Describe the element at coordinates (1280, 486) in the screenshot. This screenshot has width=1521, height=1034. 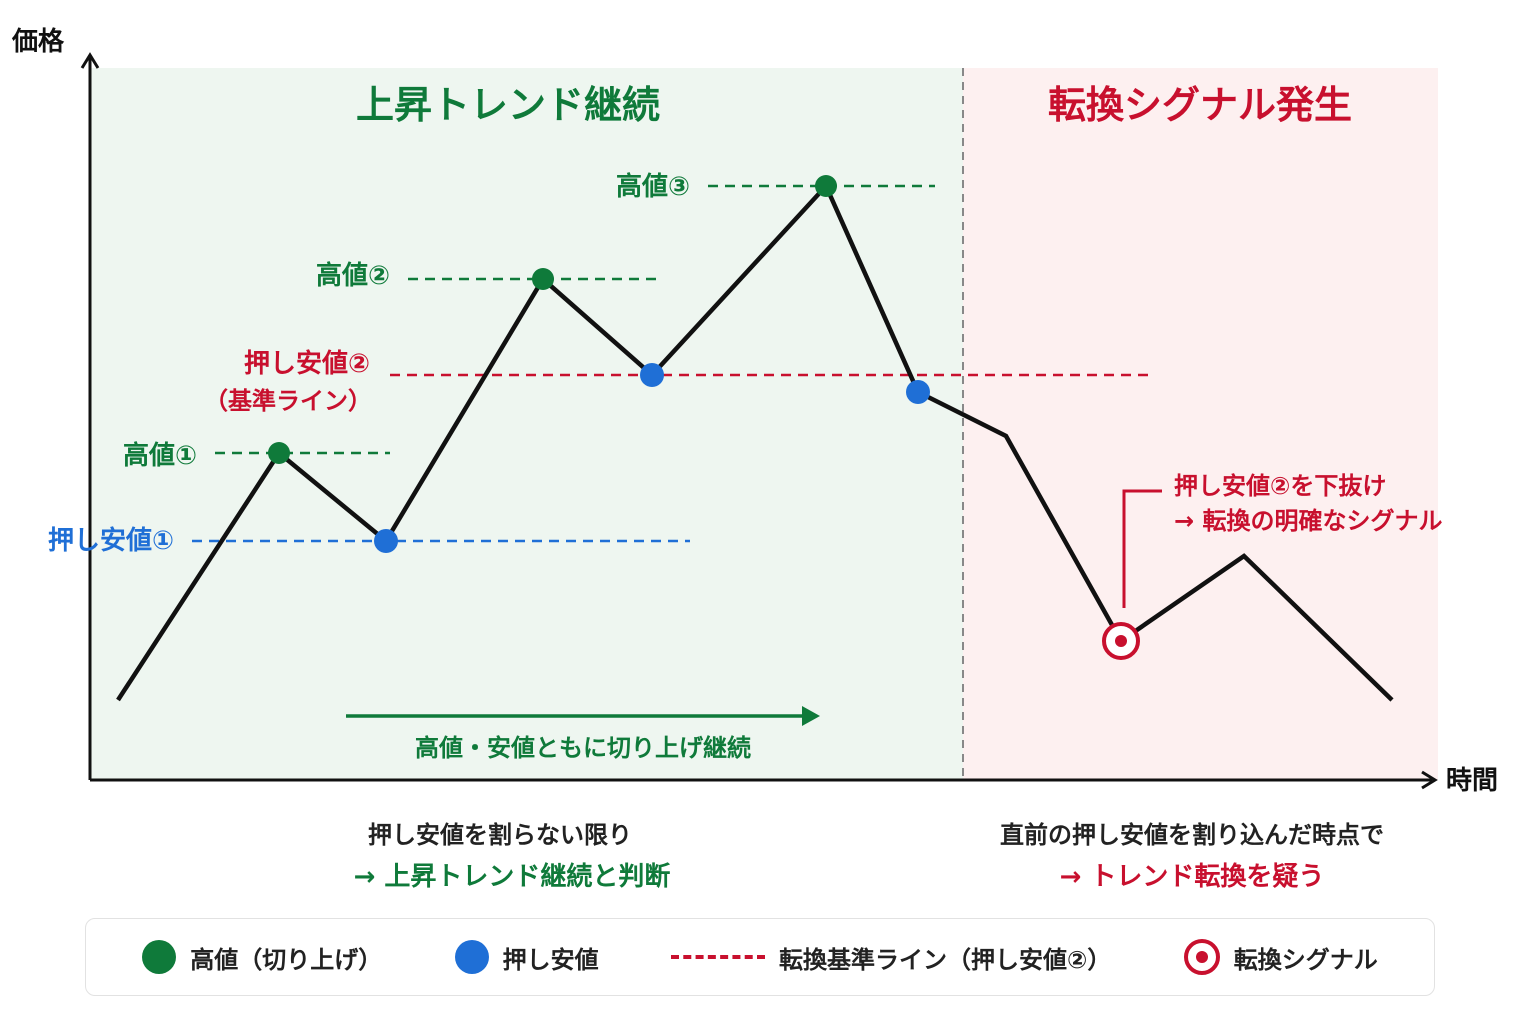
I see `breakout-label: 押し安値②を下抜け` at that location.